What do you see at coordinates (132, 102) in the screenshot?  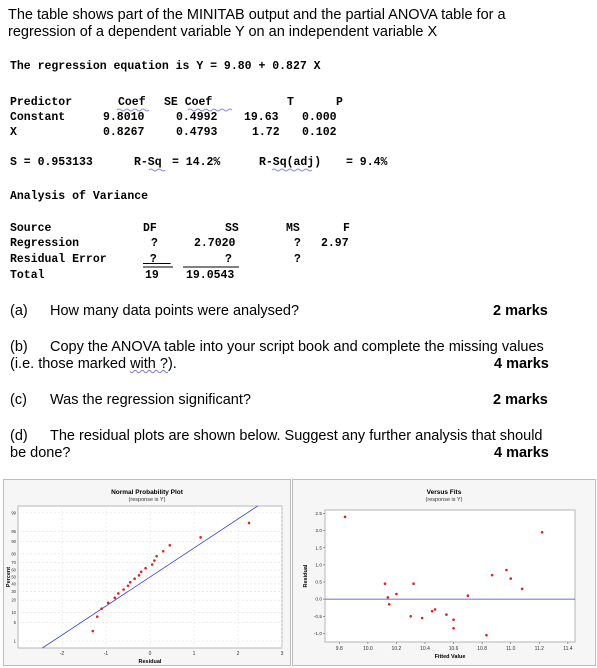 I see `coef-header-coef: Coef` at bounding box center [132, 102].